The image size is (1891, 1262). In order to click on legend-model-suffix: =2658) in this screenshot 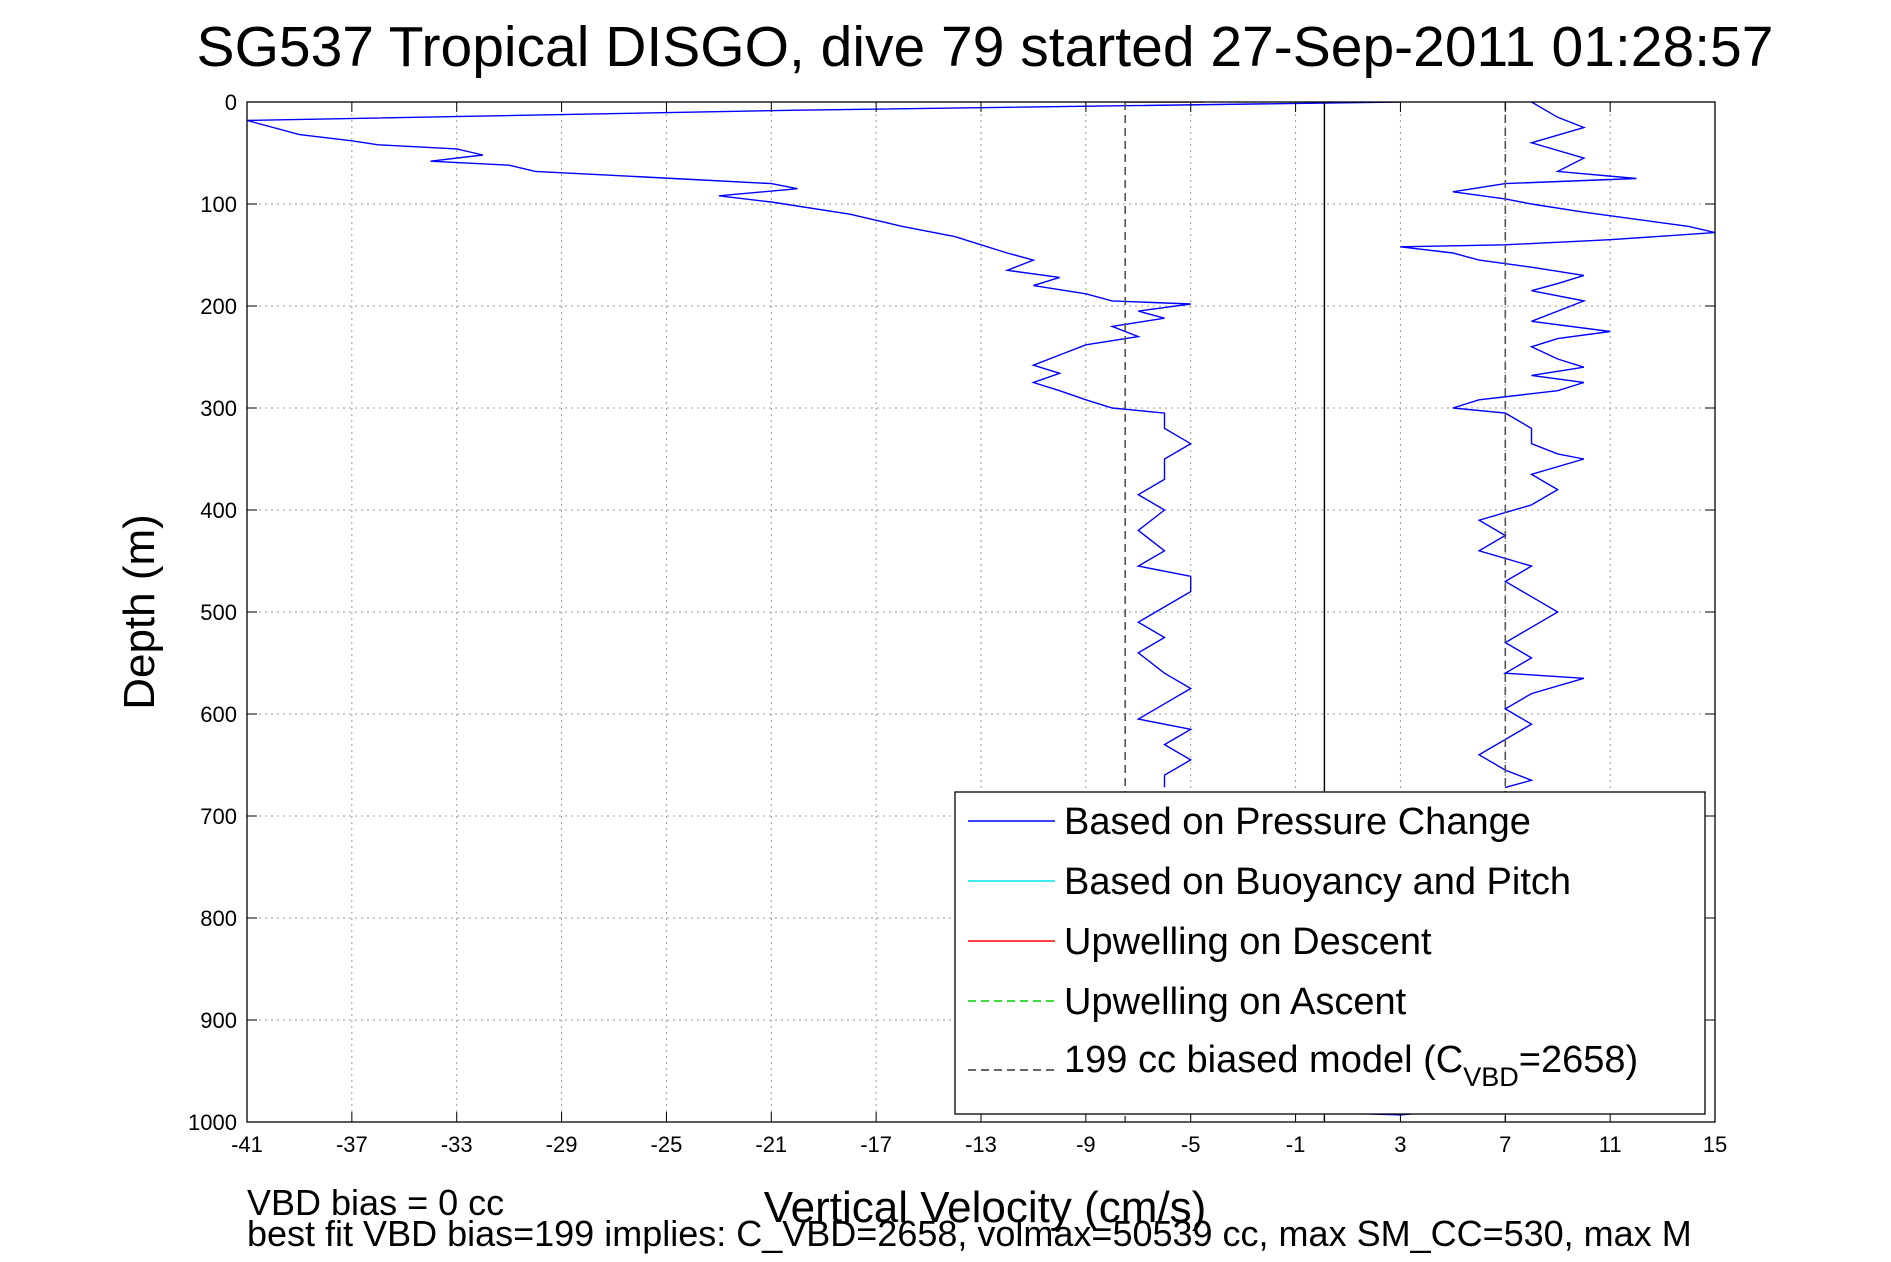, I will do `click(1578, 1060)`.